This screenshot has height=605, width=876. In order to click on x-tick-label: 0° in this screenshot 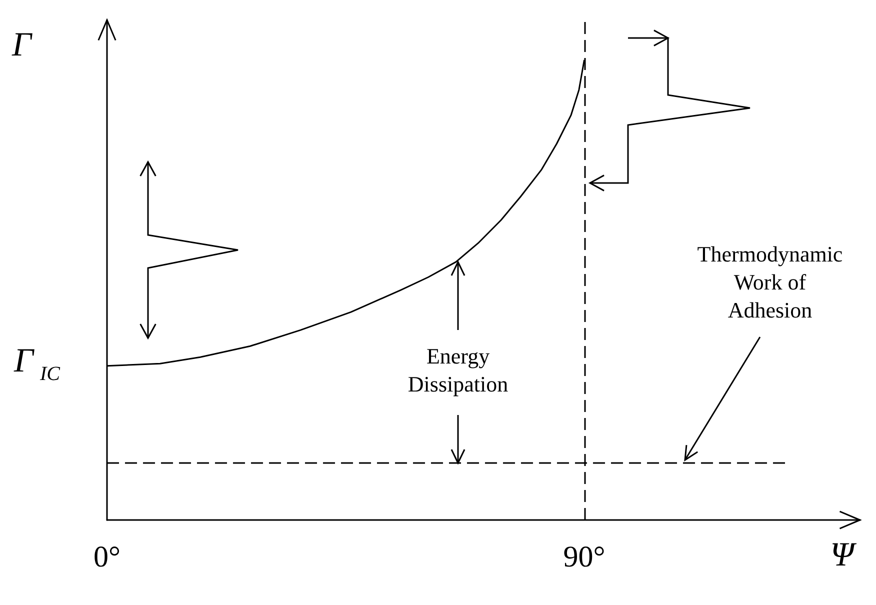, I will do `click(107, 557)`.